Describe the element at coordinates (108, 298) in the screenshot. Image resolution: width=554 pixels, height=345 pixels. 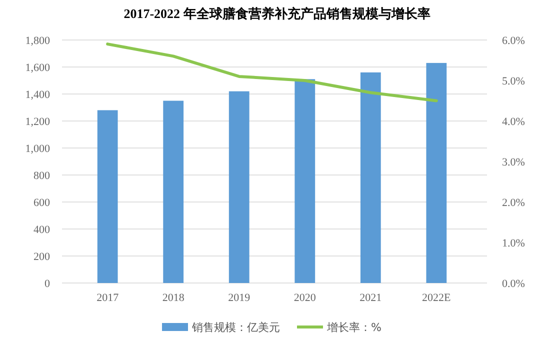
I see `x-tick-label: 2017` at that location.